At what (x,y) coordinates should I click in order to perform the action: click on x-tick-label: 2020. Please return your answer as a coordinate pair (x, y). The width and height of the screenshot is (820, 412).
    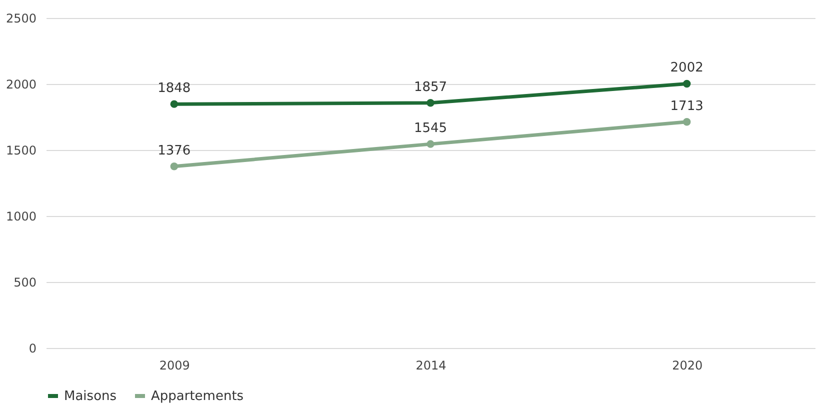
    Looking at the image, I should click on (687, 365).